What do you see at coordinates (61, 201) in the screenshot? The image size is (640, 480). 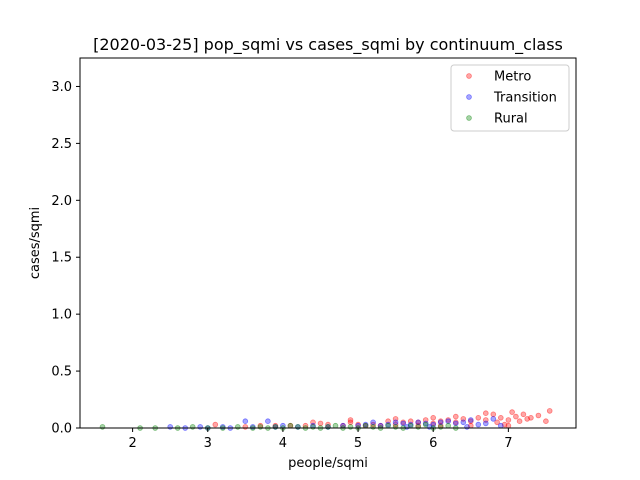 I see `y-tick-label: 2.0` at bounding box center [61, 201].